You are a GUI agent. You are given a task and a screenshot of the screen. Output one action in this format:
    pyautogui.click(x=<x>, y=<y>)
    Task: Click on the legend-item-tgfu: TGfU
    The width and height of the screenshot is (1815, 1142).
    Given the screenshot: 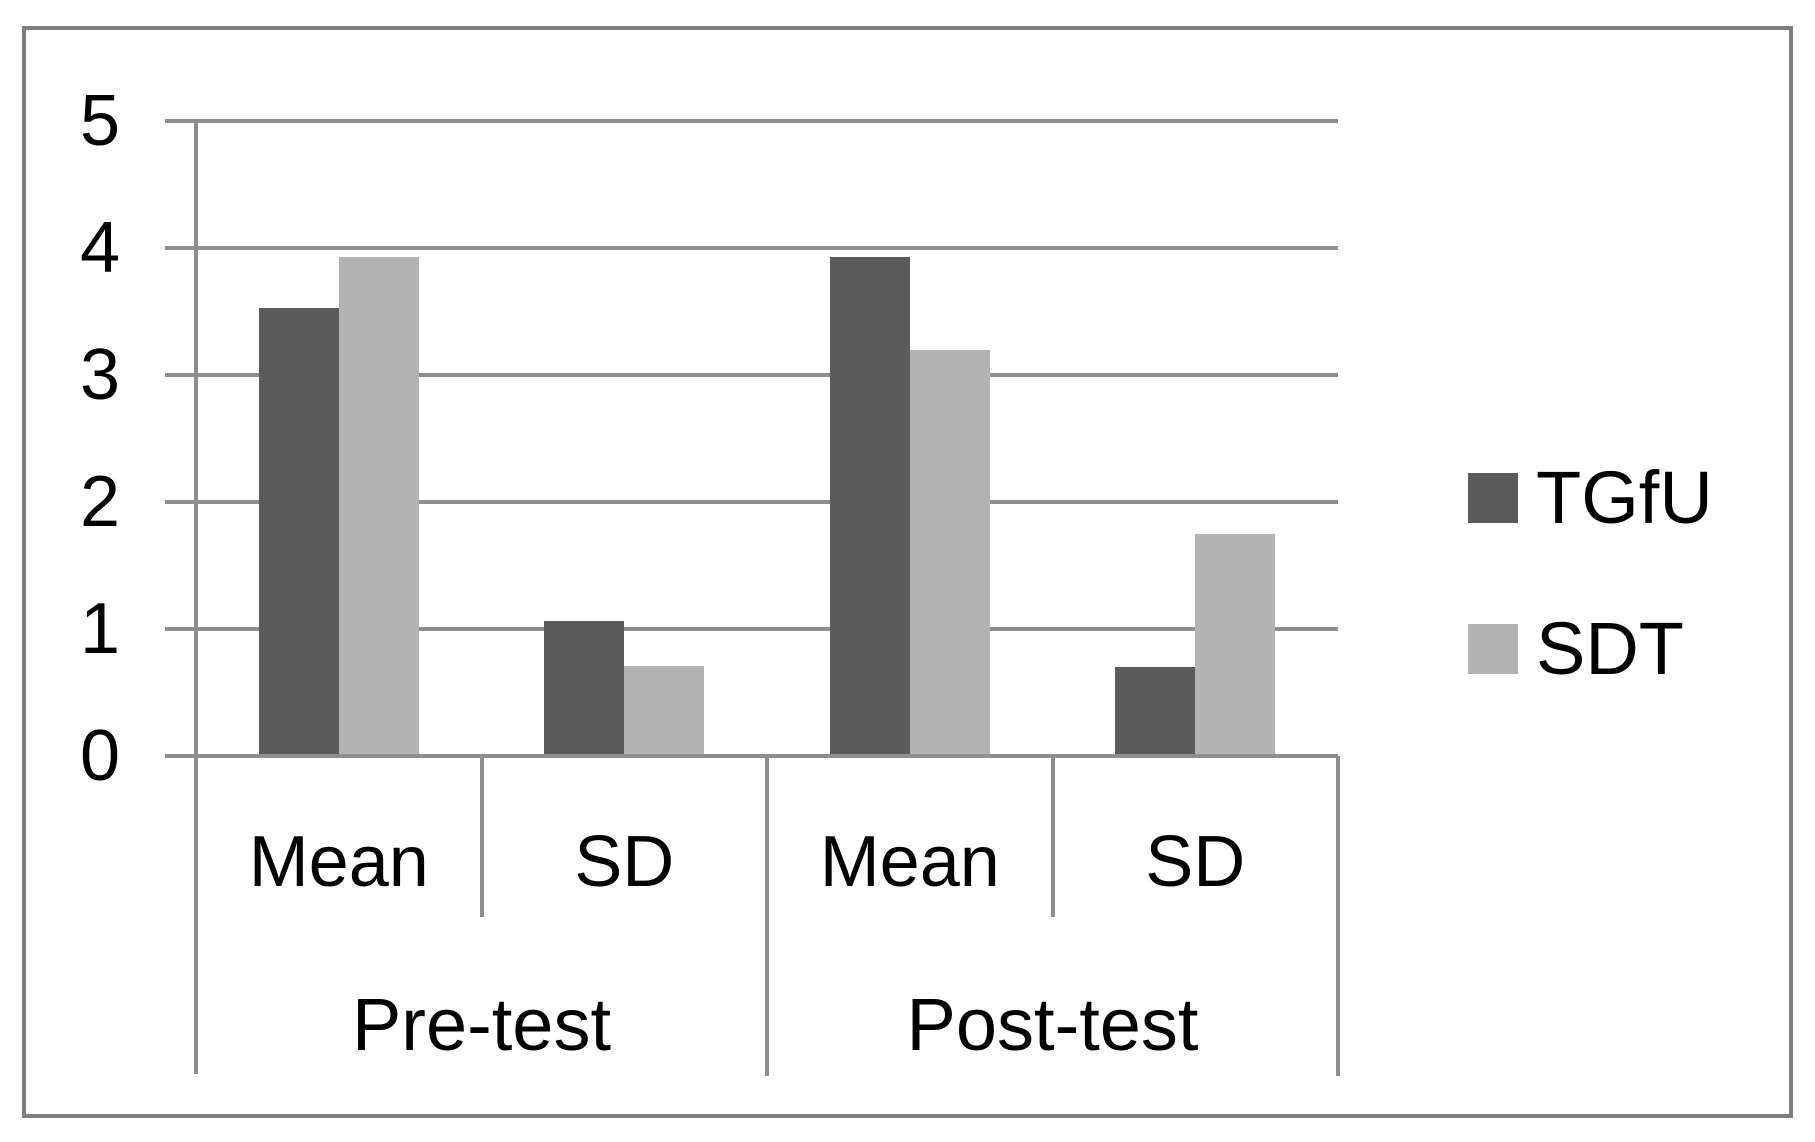 What is the action you would take?
    pyautogui.click(x=1590, y=497)
    